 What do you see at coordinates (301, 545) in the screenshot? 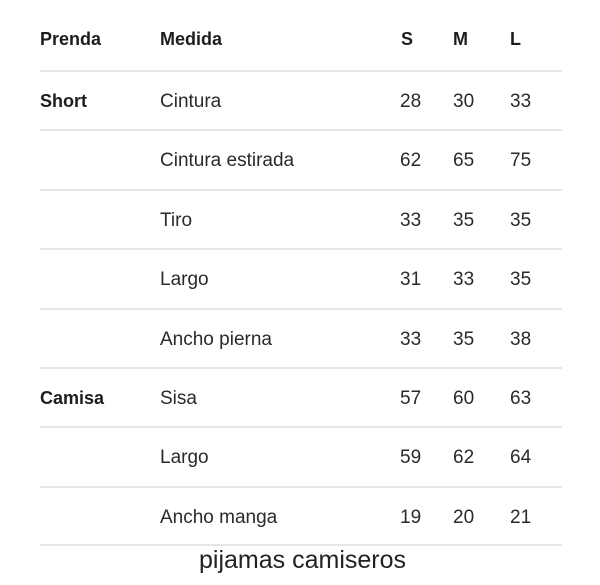
I see `table-bottom-divider` at bounding box center [301, 545].